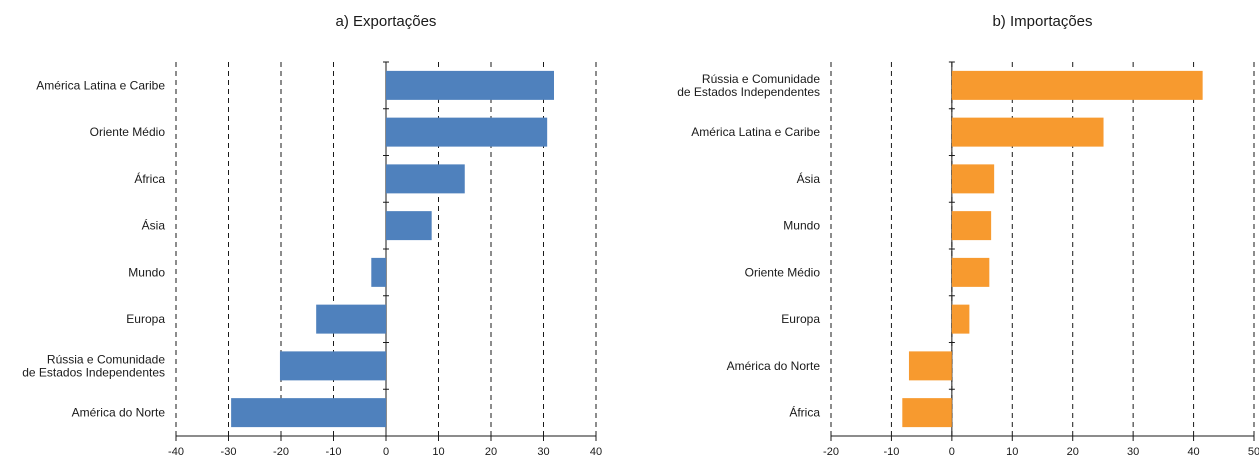 This screenshot has height=464, width=1259. What do you see at coordinates (1253, 452) in the screenshot?
I see `undefined-x-tick-label: 50` at bounding box center [1253, 452].